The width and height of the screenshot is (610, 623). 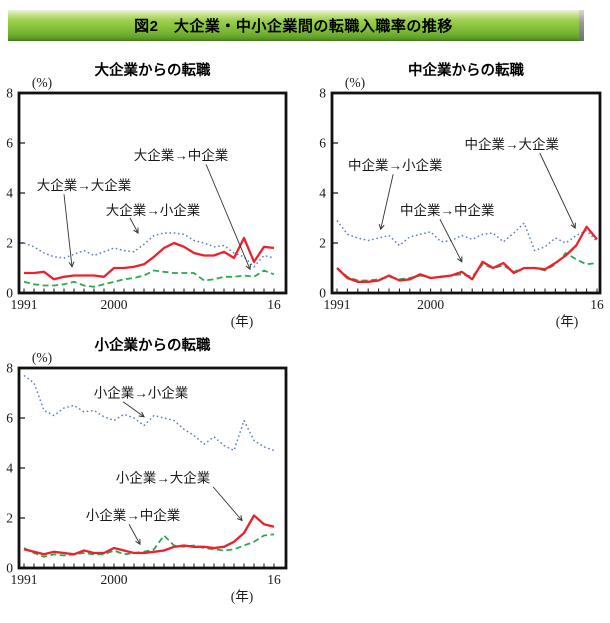 I want to click on svg-text: 小企業からの転職, so click(x=153, y=345).